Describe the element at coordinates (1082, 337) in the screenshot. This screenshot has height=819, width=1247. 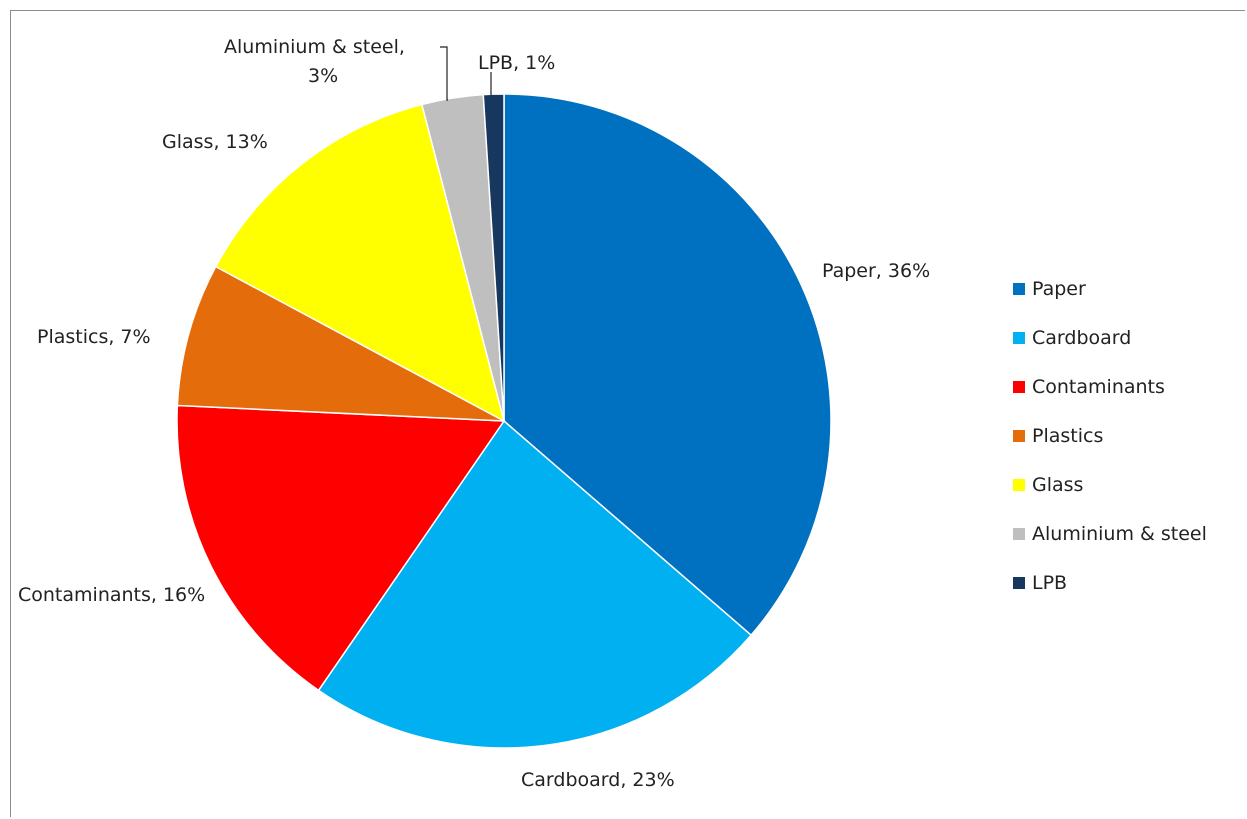
I see `legend-label-cardboard: Cardboard` at that location.